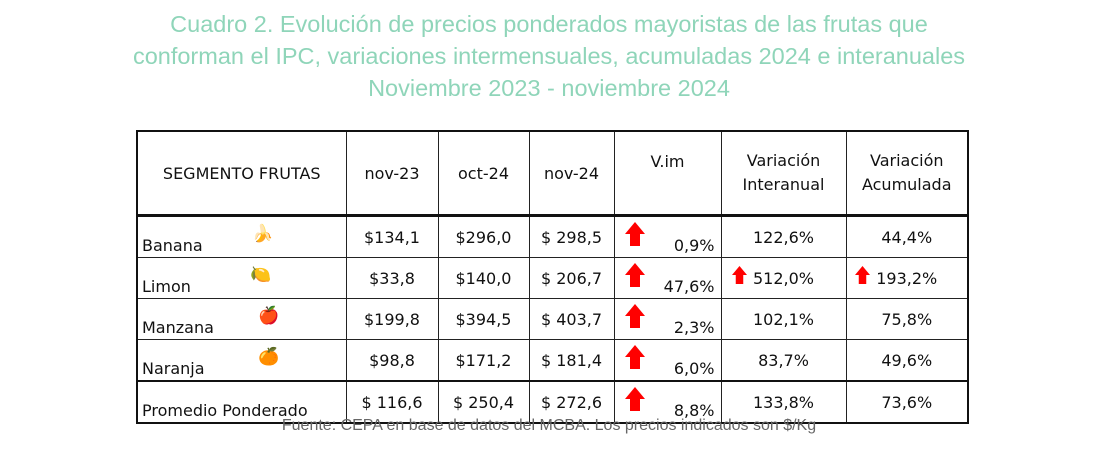  Describe the element at coordinates (392, 278) in the screenshot. I see `nov23-cell: $33,8` at that location.